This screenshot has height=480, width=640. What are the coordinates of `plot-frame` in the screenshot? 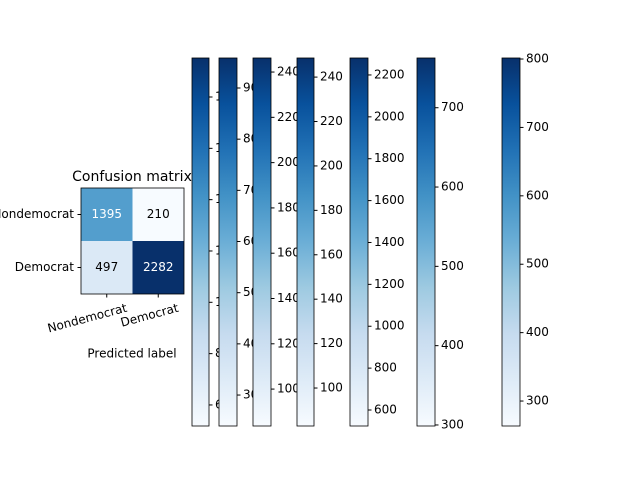 It's located at (132, 241).